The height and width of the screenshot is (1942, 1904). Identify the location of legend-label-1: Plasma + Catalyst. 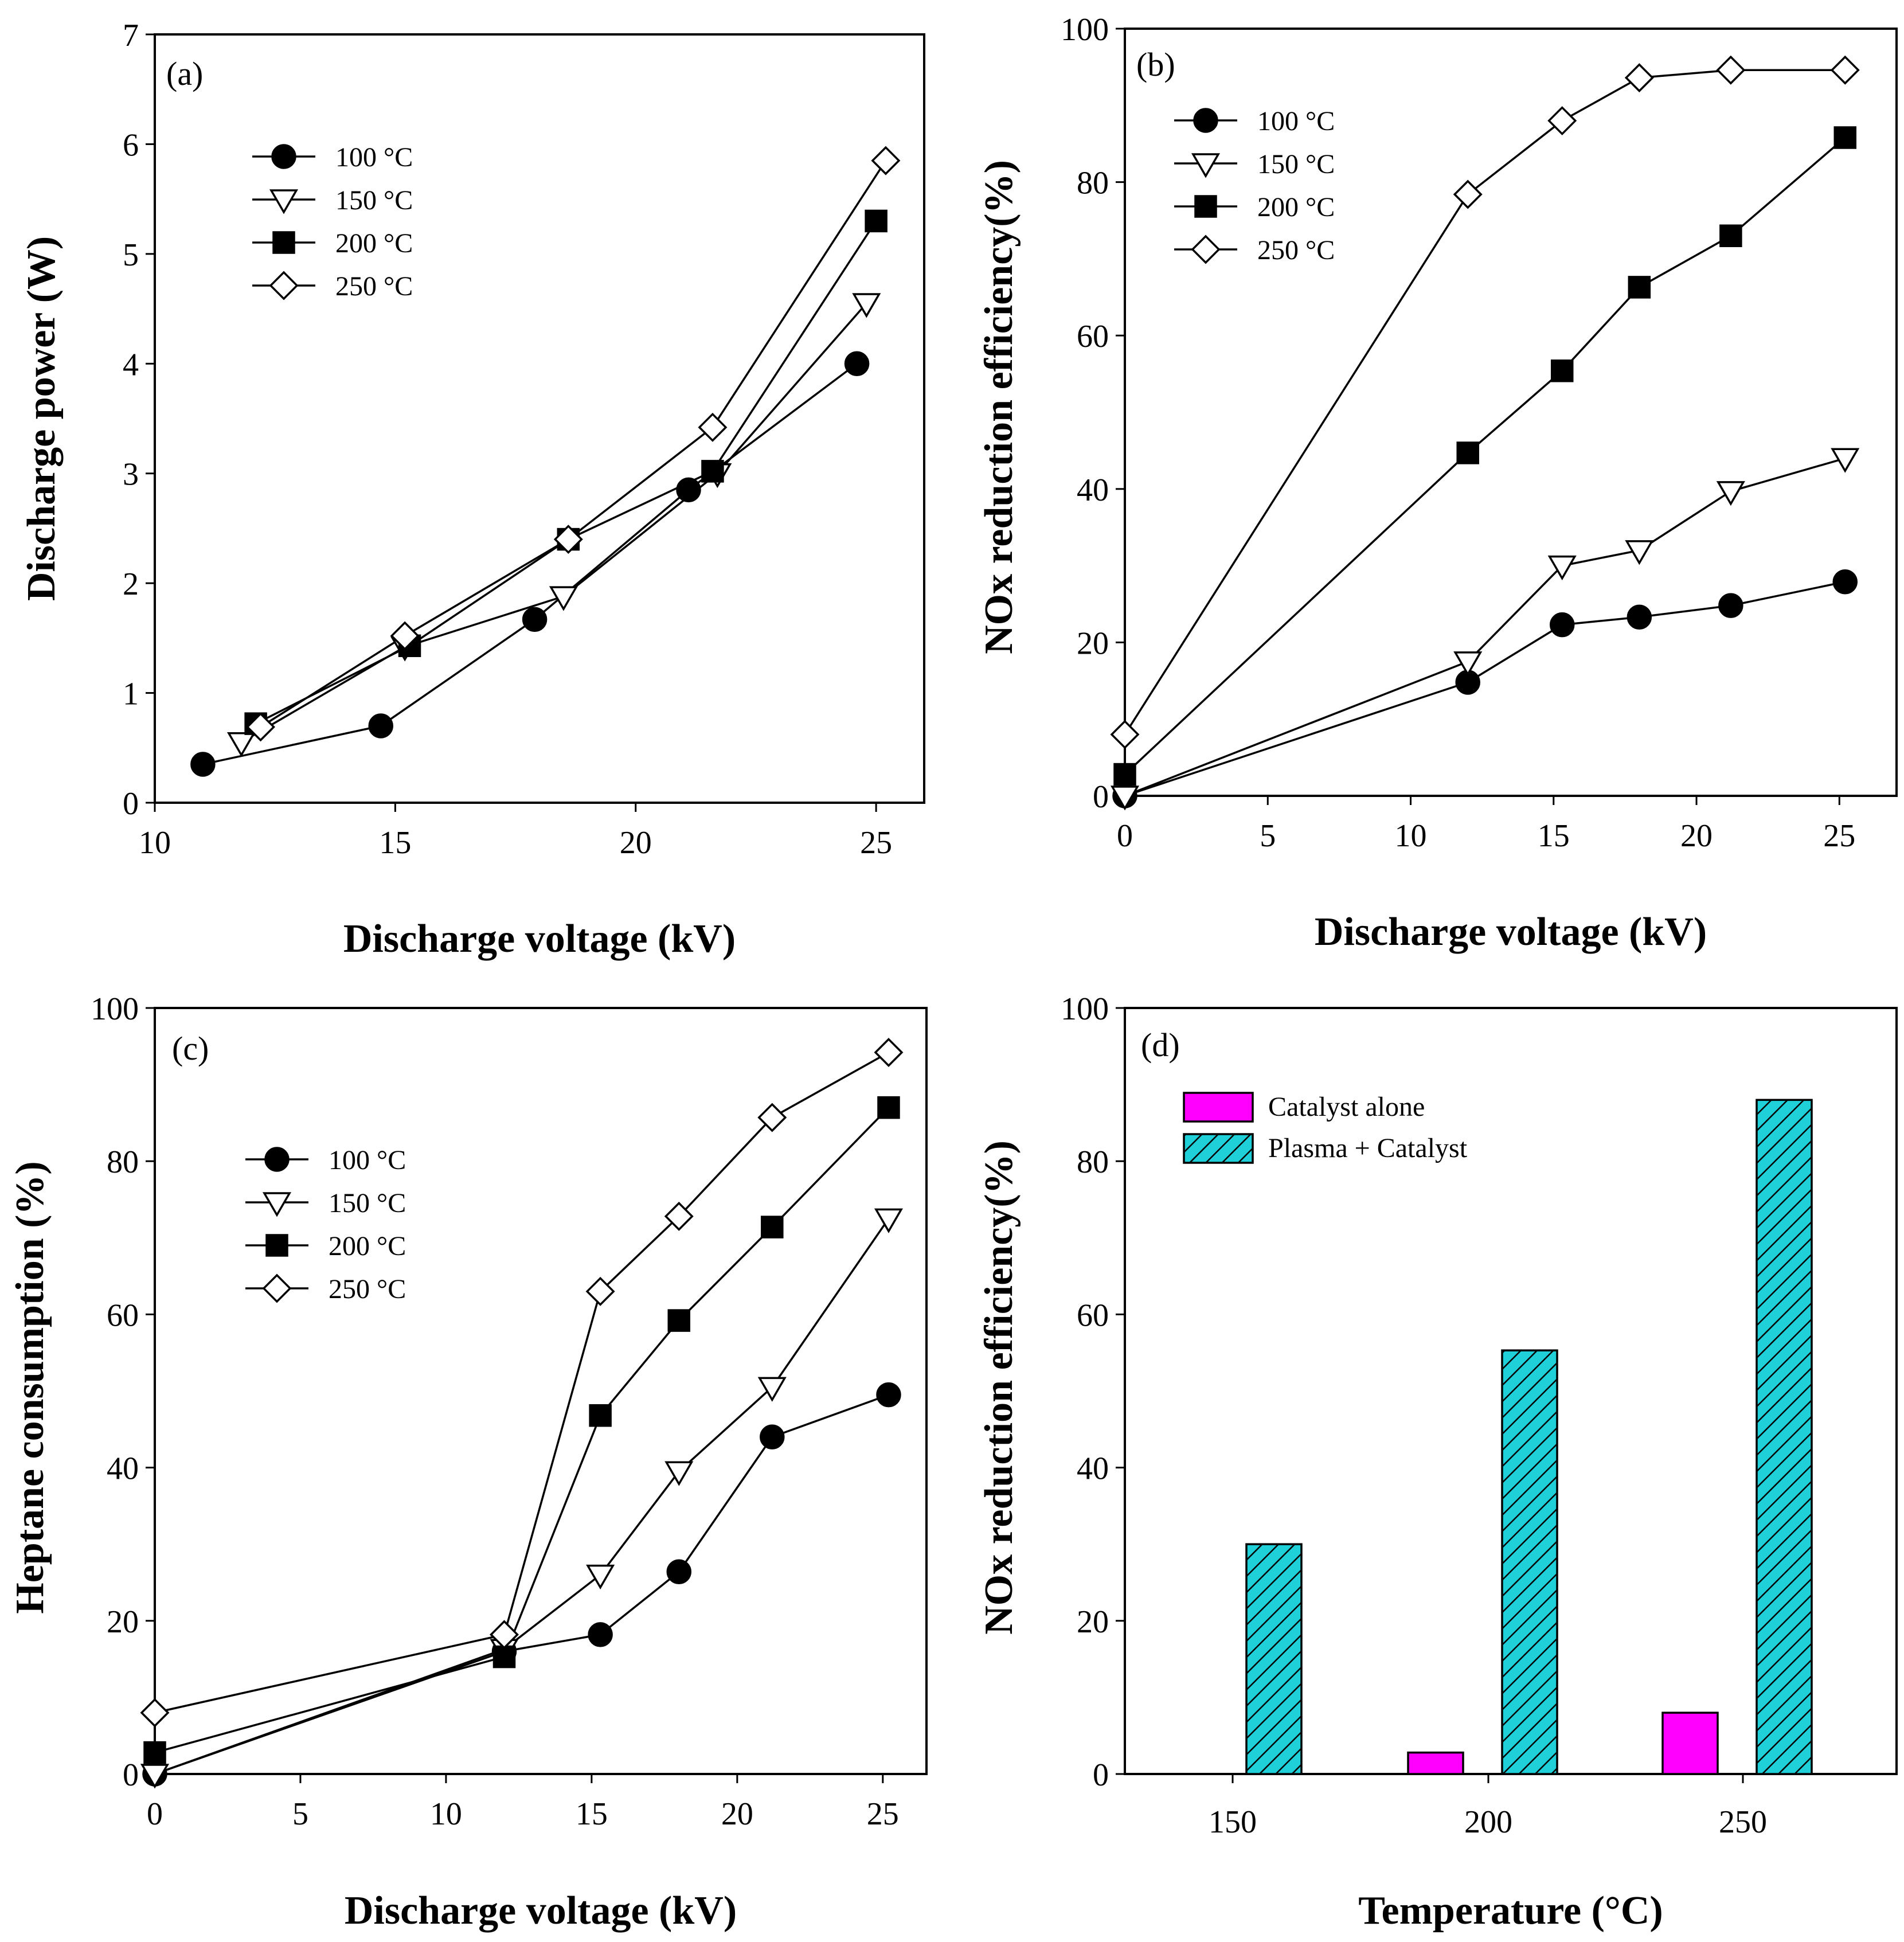
(1368, 1148).